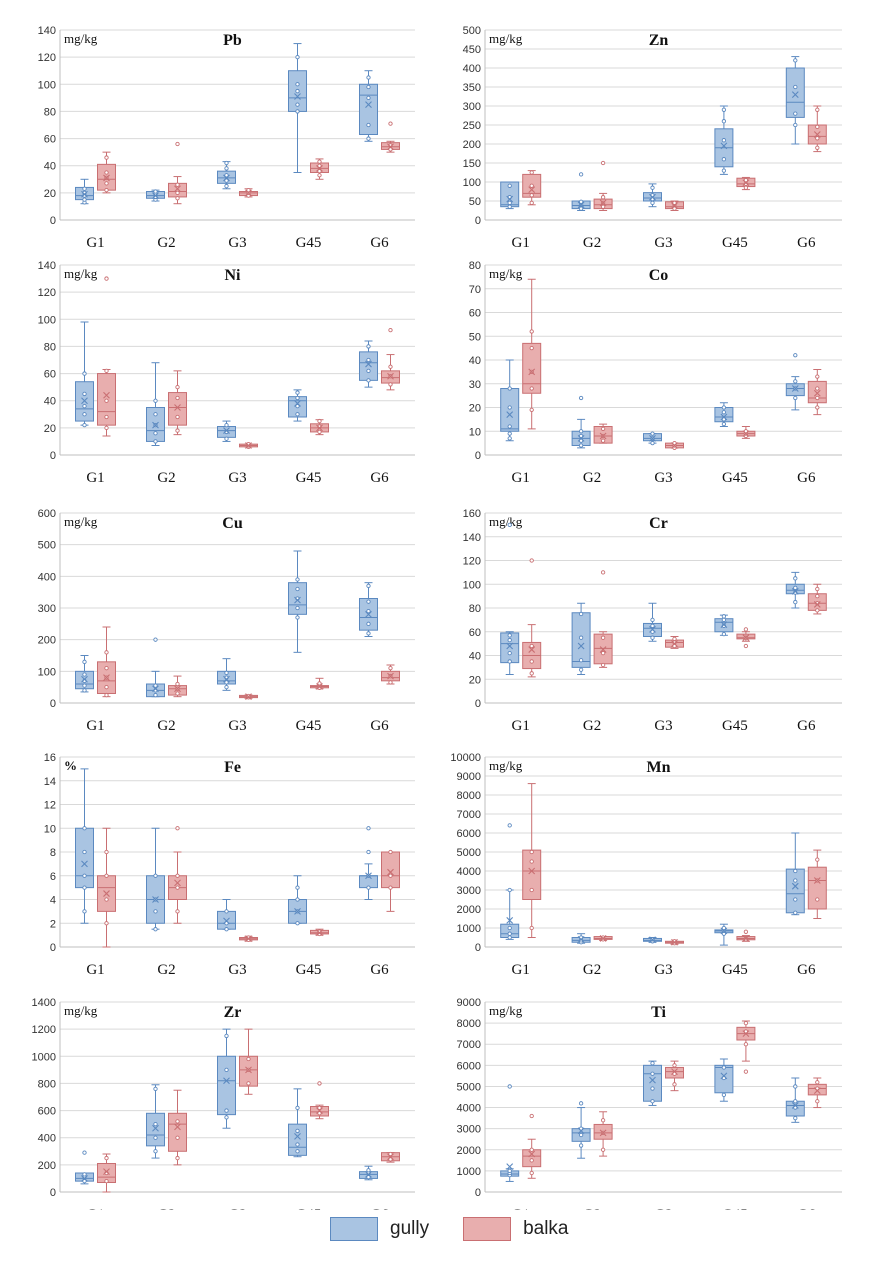 This screenshot has height=1265, width=875. Describe the element at coordinates (50, 782) in the screenshot. I see `y-tick-label: 14` at that location.